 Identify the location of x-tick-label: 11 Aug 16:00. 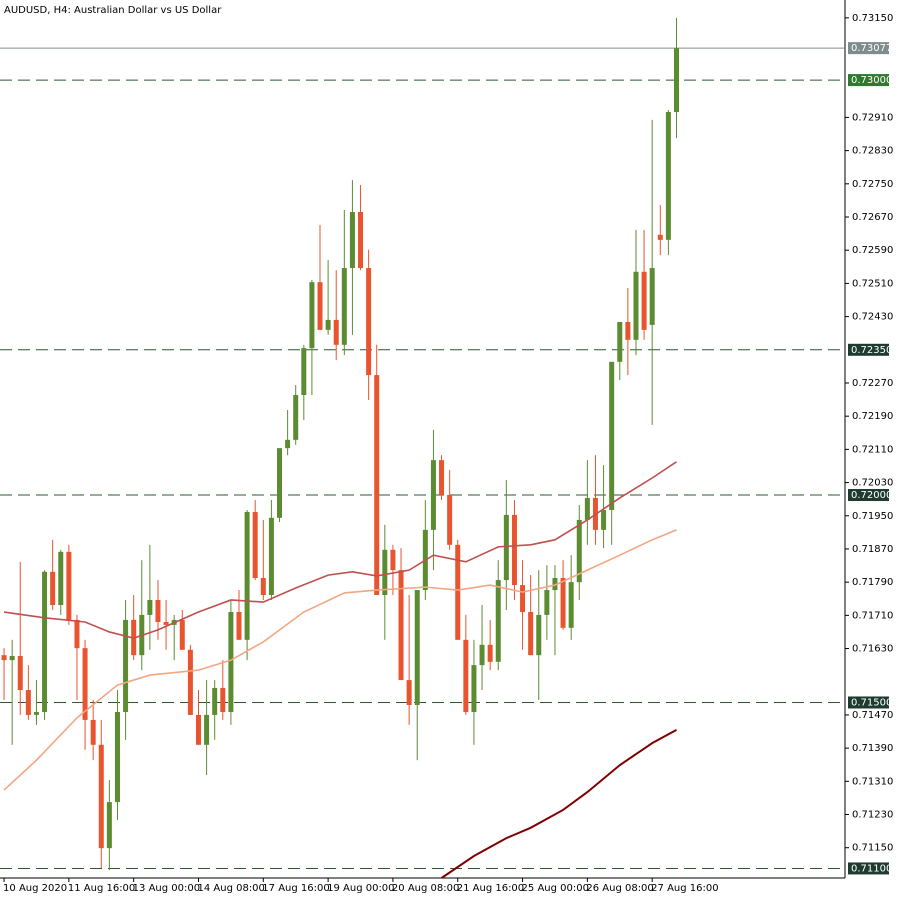
(101, 888).